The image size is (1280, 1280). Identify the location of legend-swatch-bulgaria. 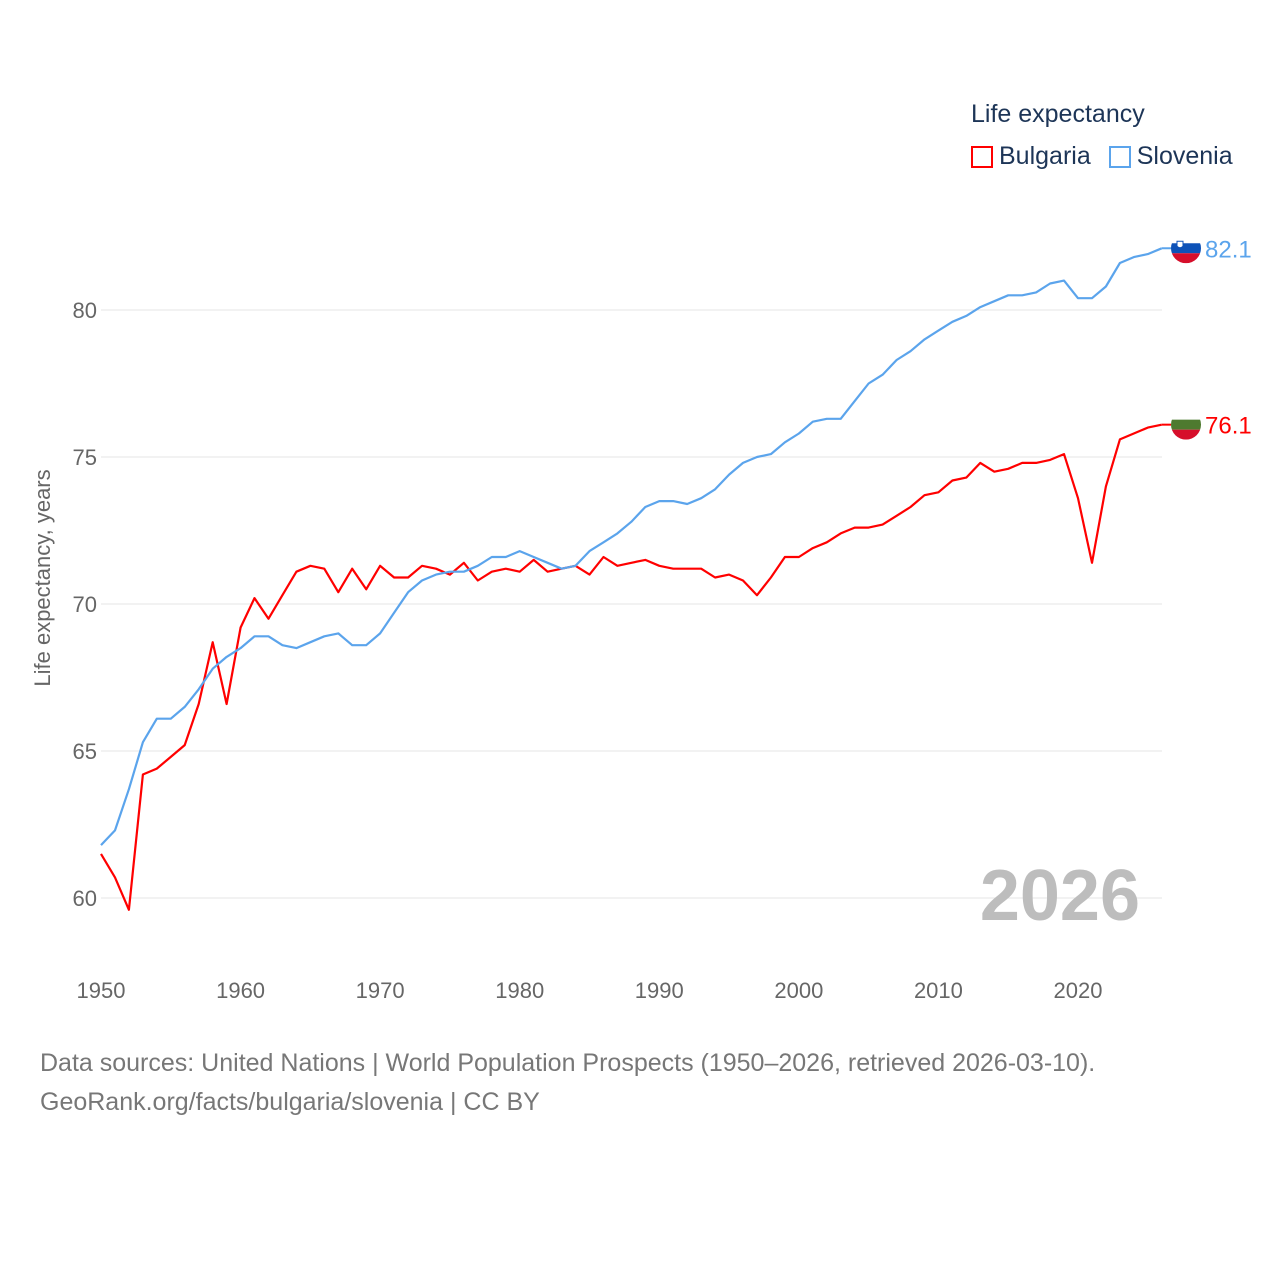
(982, 156).